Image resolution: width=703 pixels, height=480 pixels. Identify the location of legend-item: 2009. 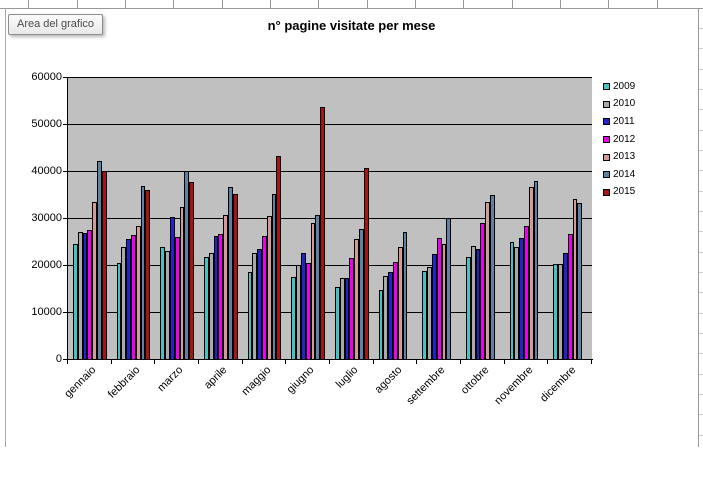
(619, 87).